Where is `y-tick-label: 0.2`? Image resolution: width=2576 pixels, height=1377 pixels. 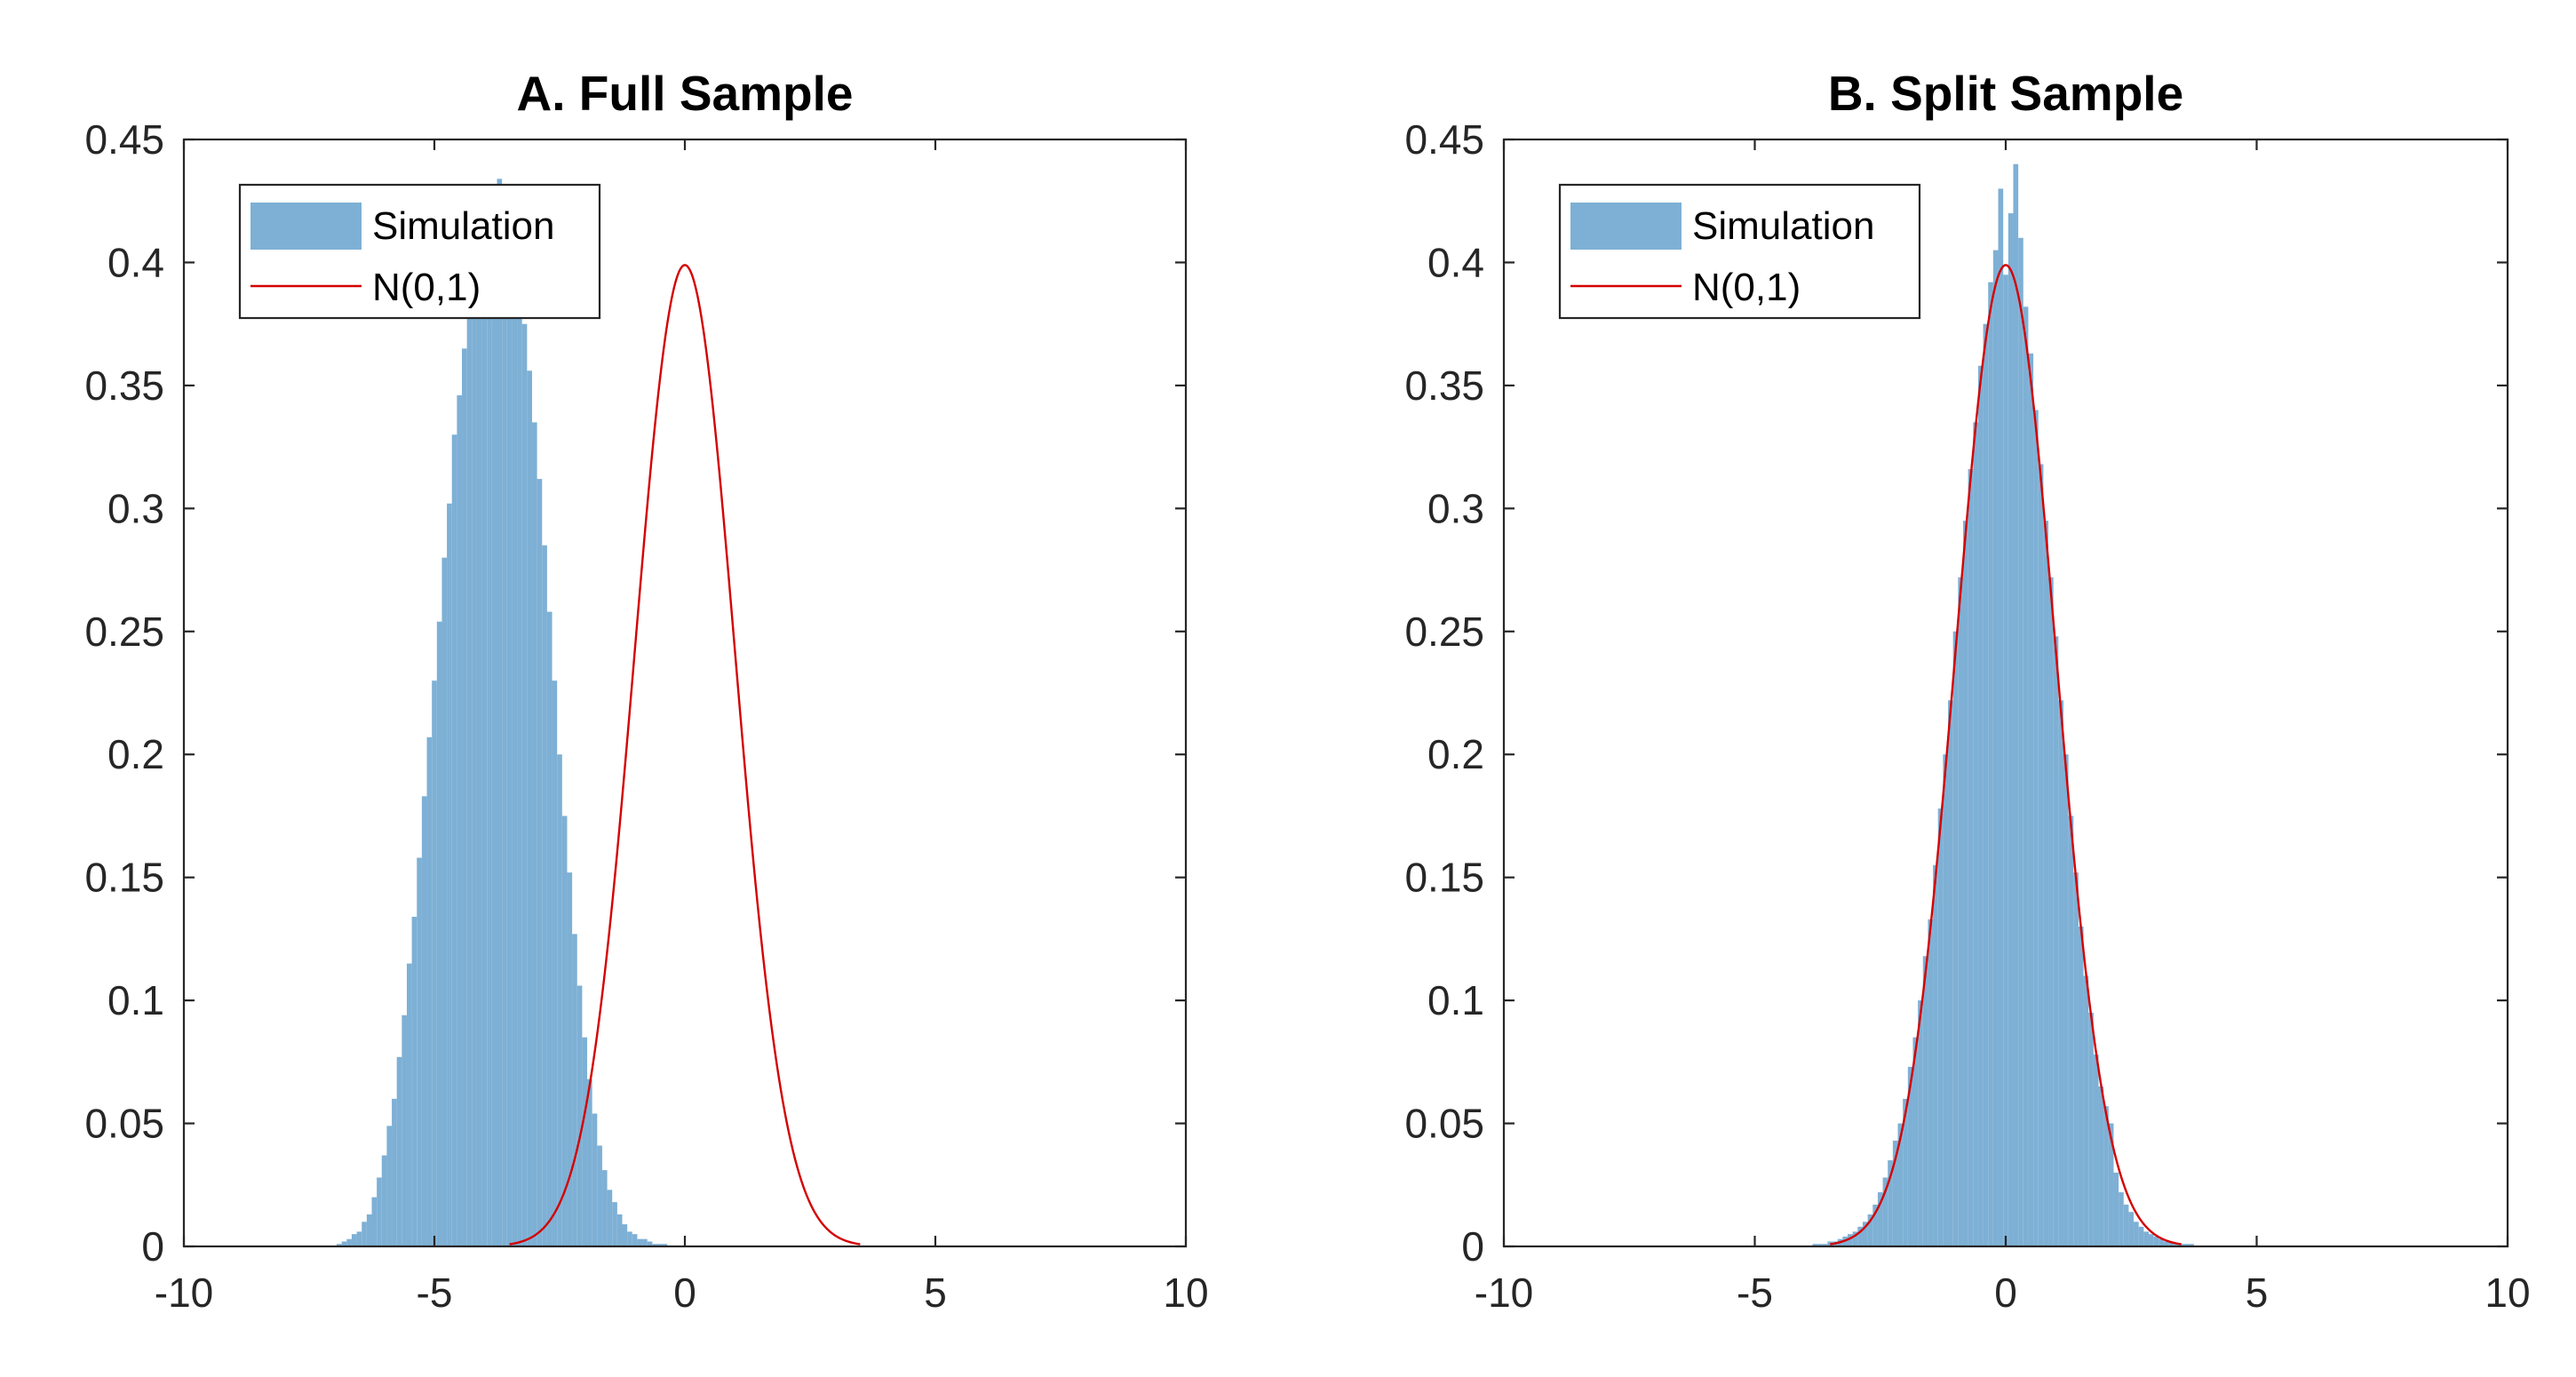 y-tick-label: 0.2 is located at coordinates (135, 754).